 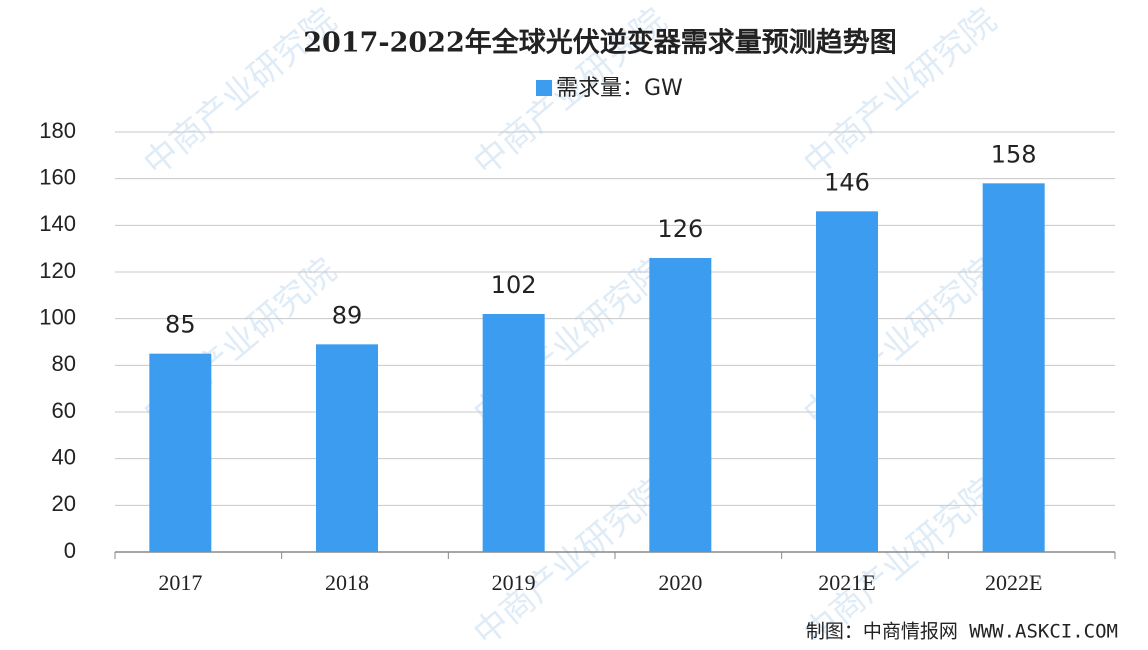 What do you see at coordinates (57, 130) in the screenshot?
I see `y-tick-label: 180` at bounding box center [57, 130].